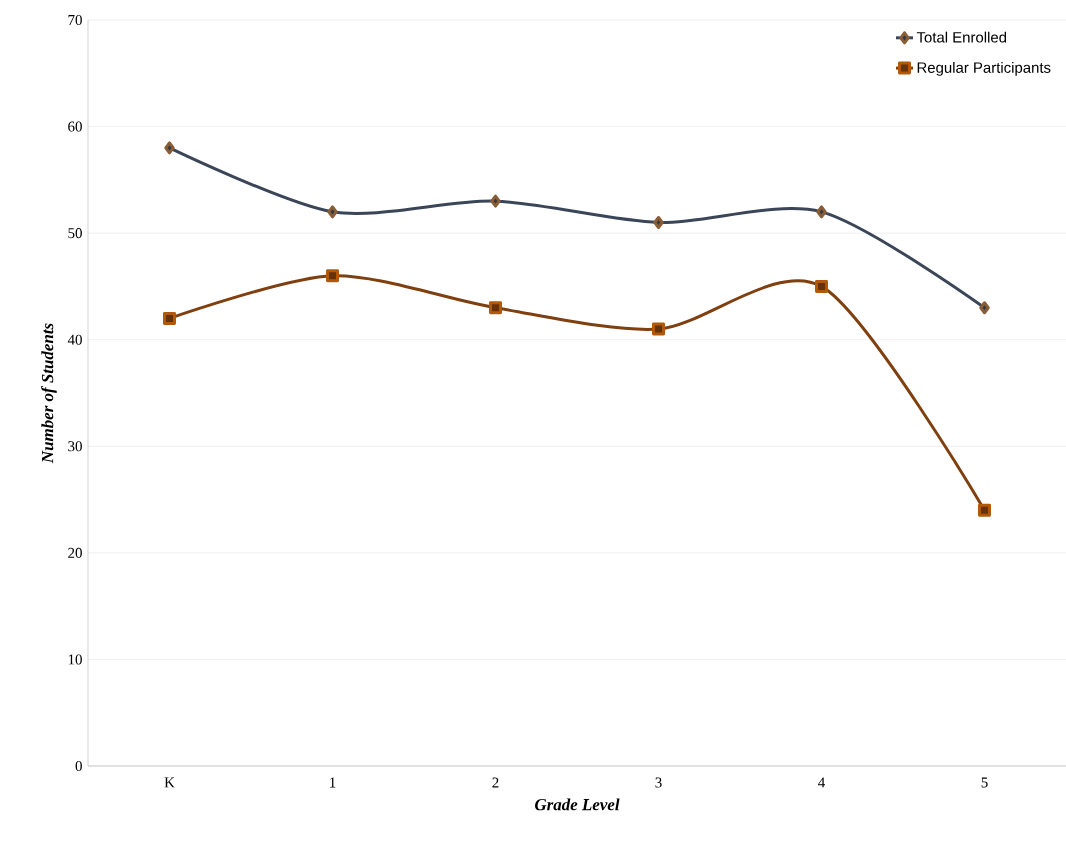 This screenshot has height=842, width=1066. I want to click on x-tick-label: 4, so click(822, 782).